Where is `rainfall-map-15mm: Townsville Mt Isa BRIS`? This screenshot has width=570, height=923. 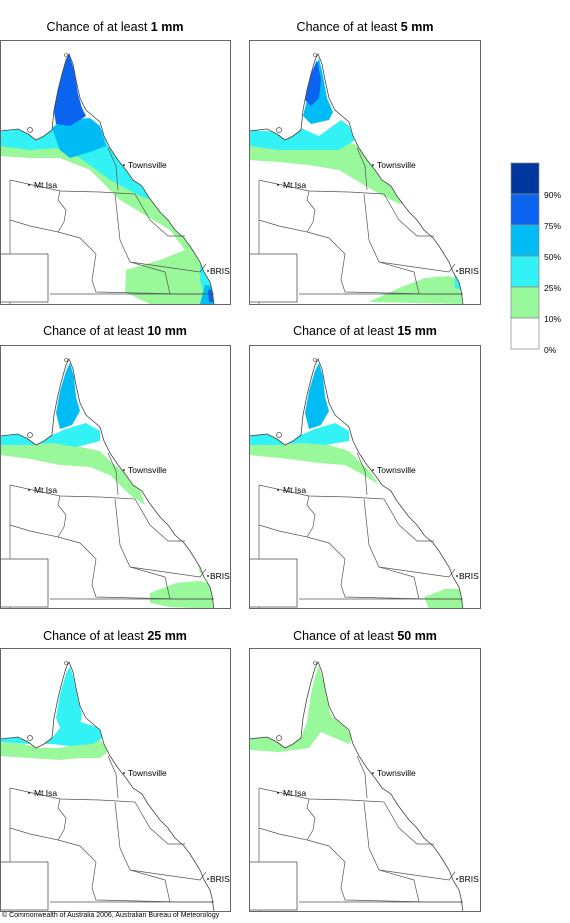 rainfall-map-15mm: Townsville Mt Isa BRIS is located at coordinates (365, 477).